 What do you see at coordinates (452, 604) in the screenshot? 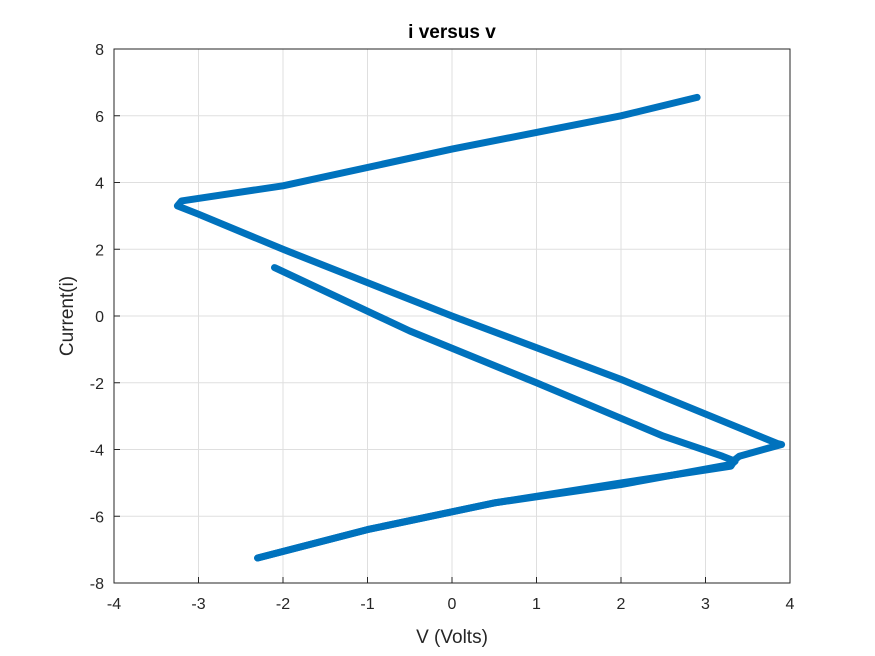
I see `x-tick-label: 0` at bounding box center [452, 604].